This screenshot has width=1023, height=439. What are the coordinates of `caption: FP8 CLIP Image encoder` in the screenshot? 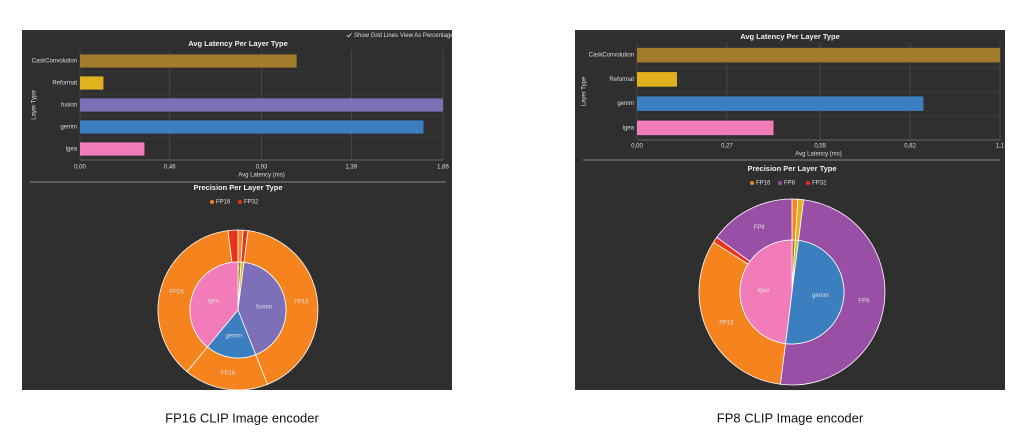 It's located at (790, 417).